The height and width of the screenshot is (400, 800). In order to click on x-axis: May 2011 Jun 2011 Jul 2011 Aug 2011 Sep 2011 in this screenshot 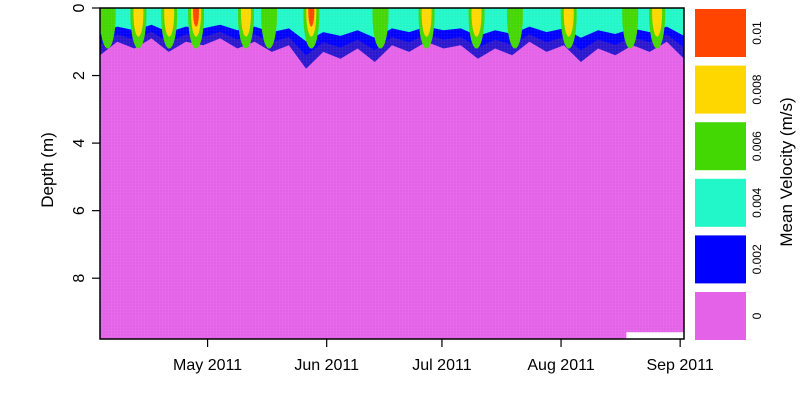, I will do `click(443, 356)`.